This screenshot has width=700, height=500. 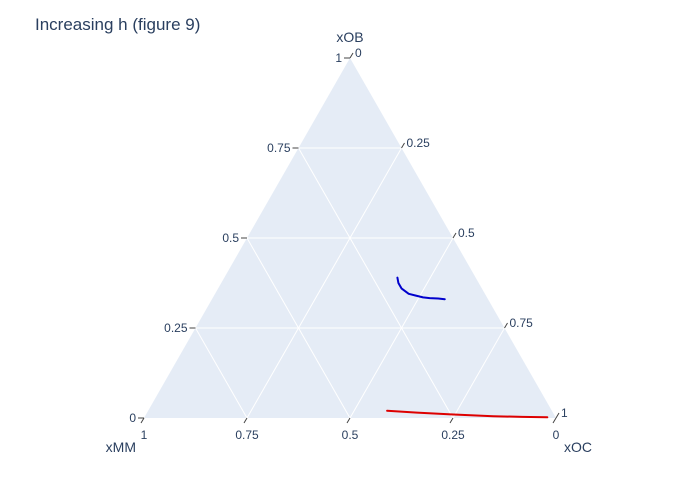 What do you see at coordinates (230, 238) in the screenshot?
I see `tick-label-a: 0.5` at bounding box center [230, 238].